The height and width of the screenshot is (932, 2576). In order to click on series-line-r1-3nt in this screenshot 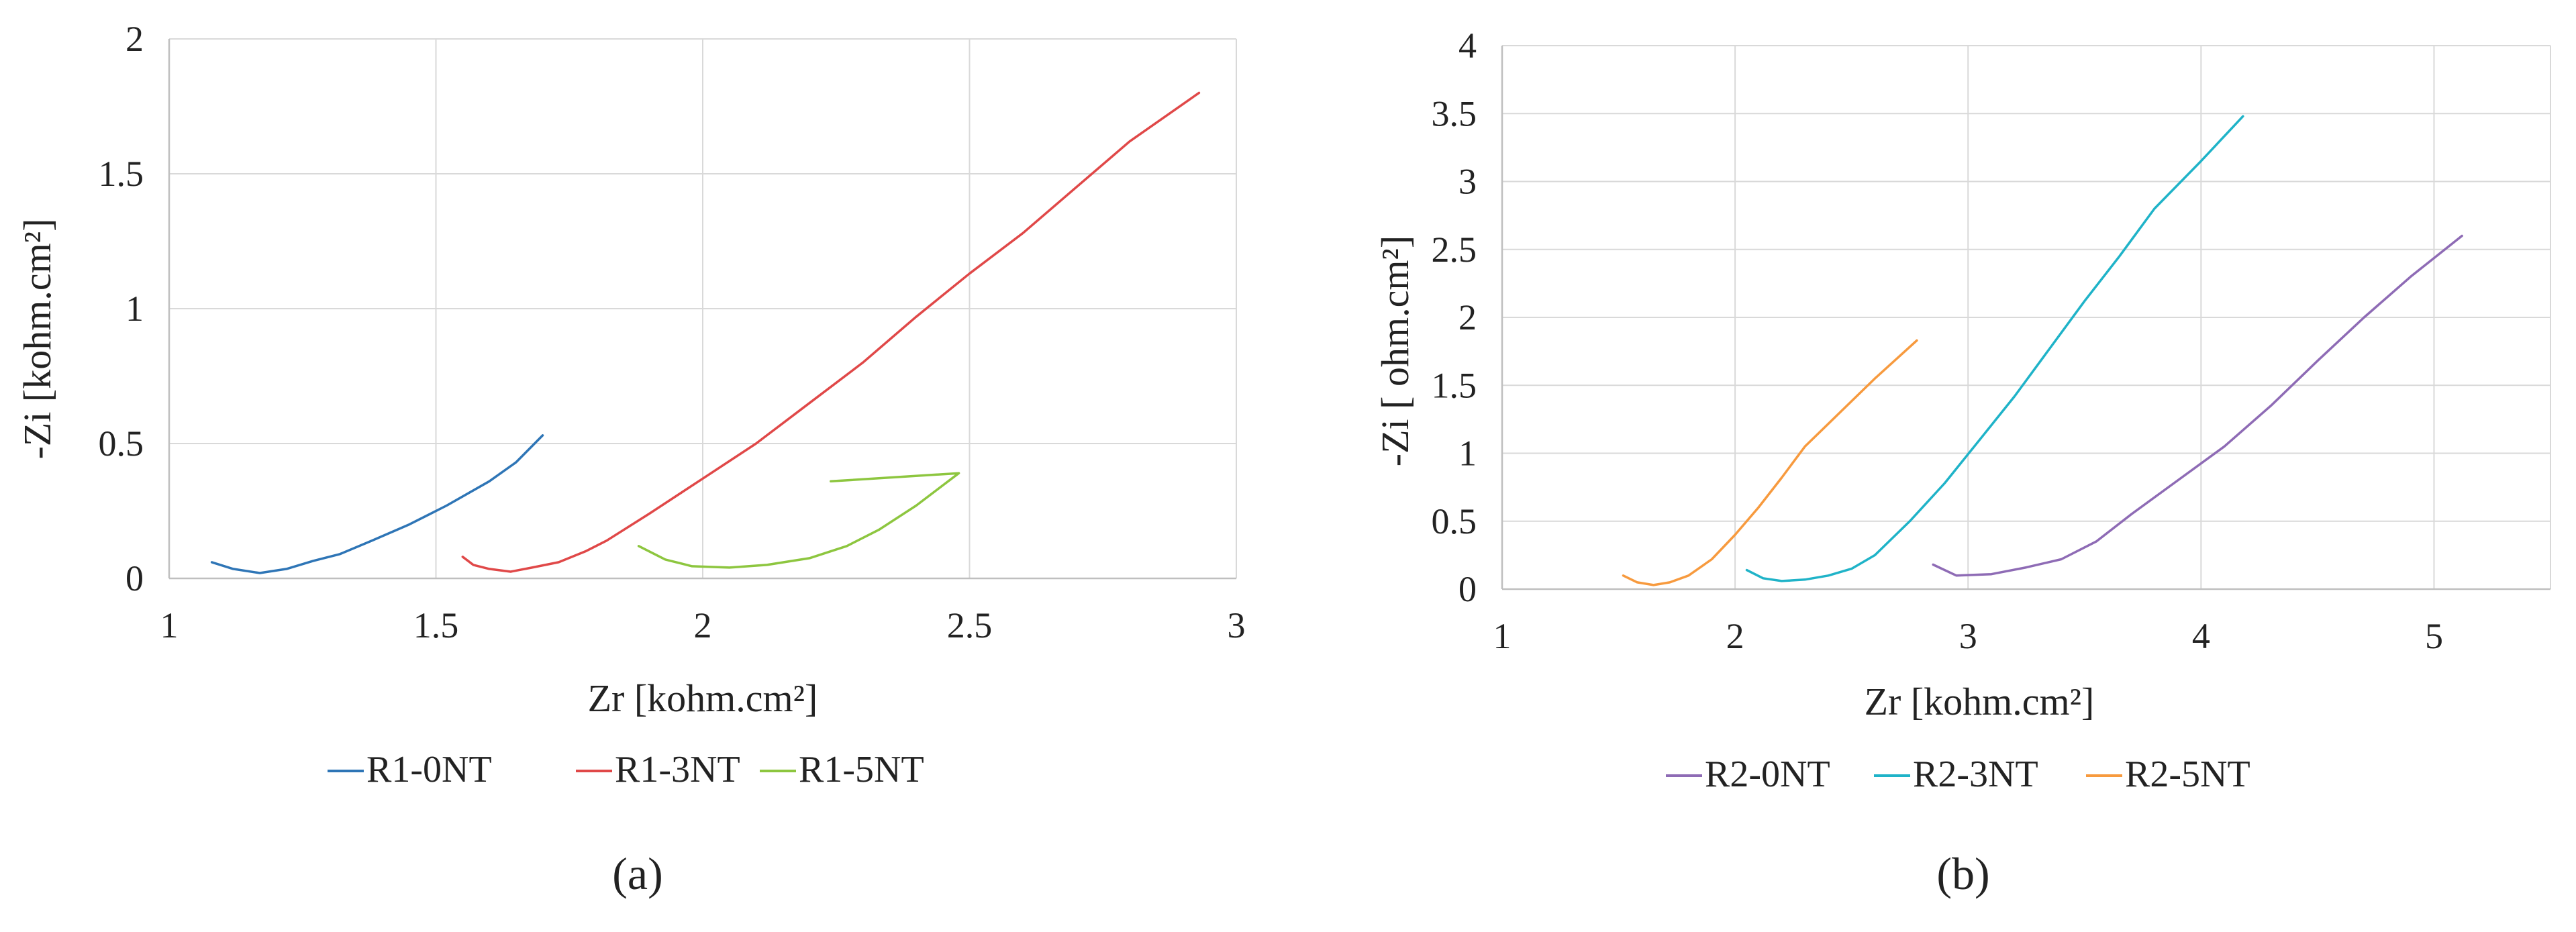, I will do `click(831, 332)`.